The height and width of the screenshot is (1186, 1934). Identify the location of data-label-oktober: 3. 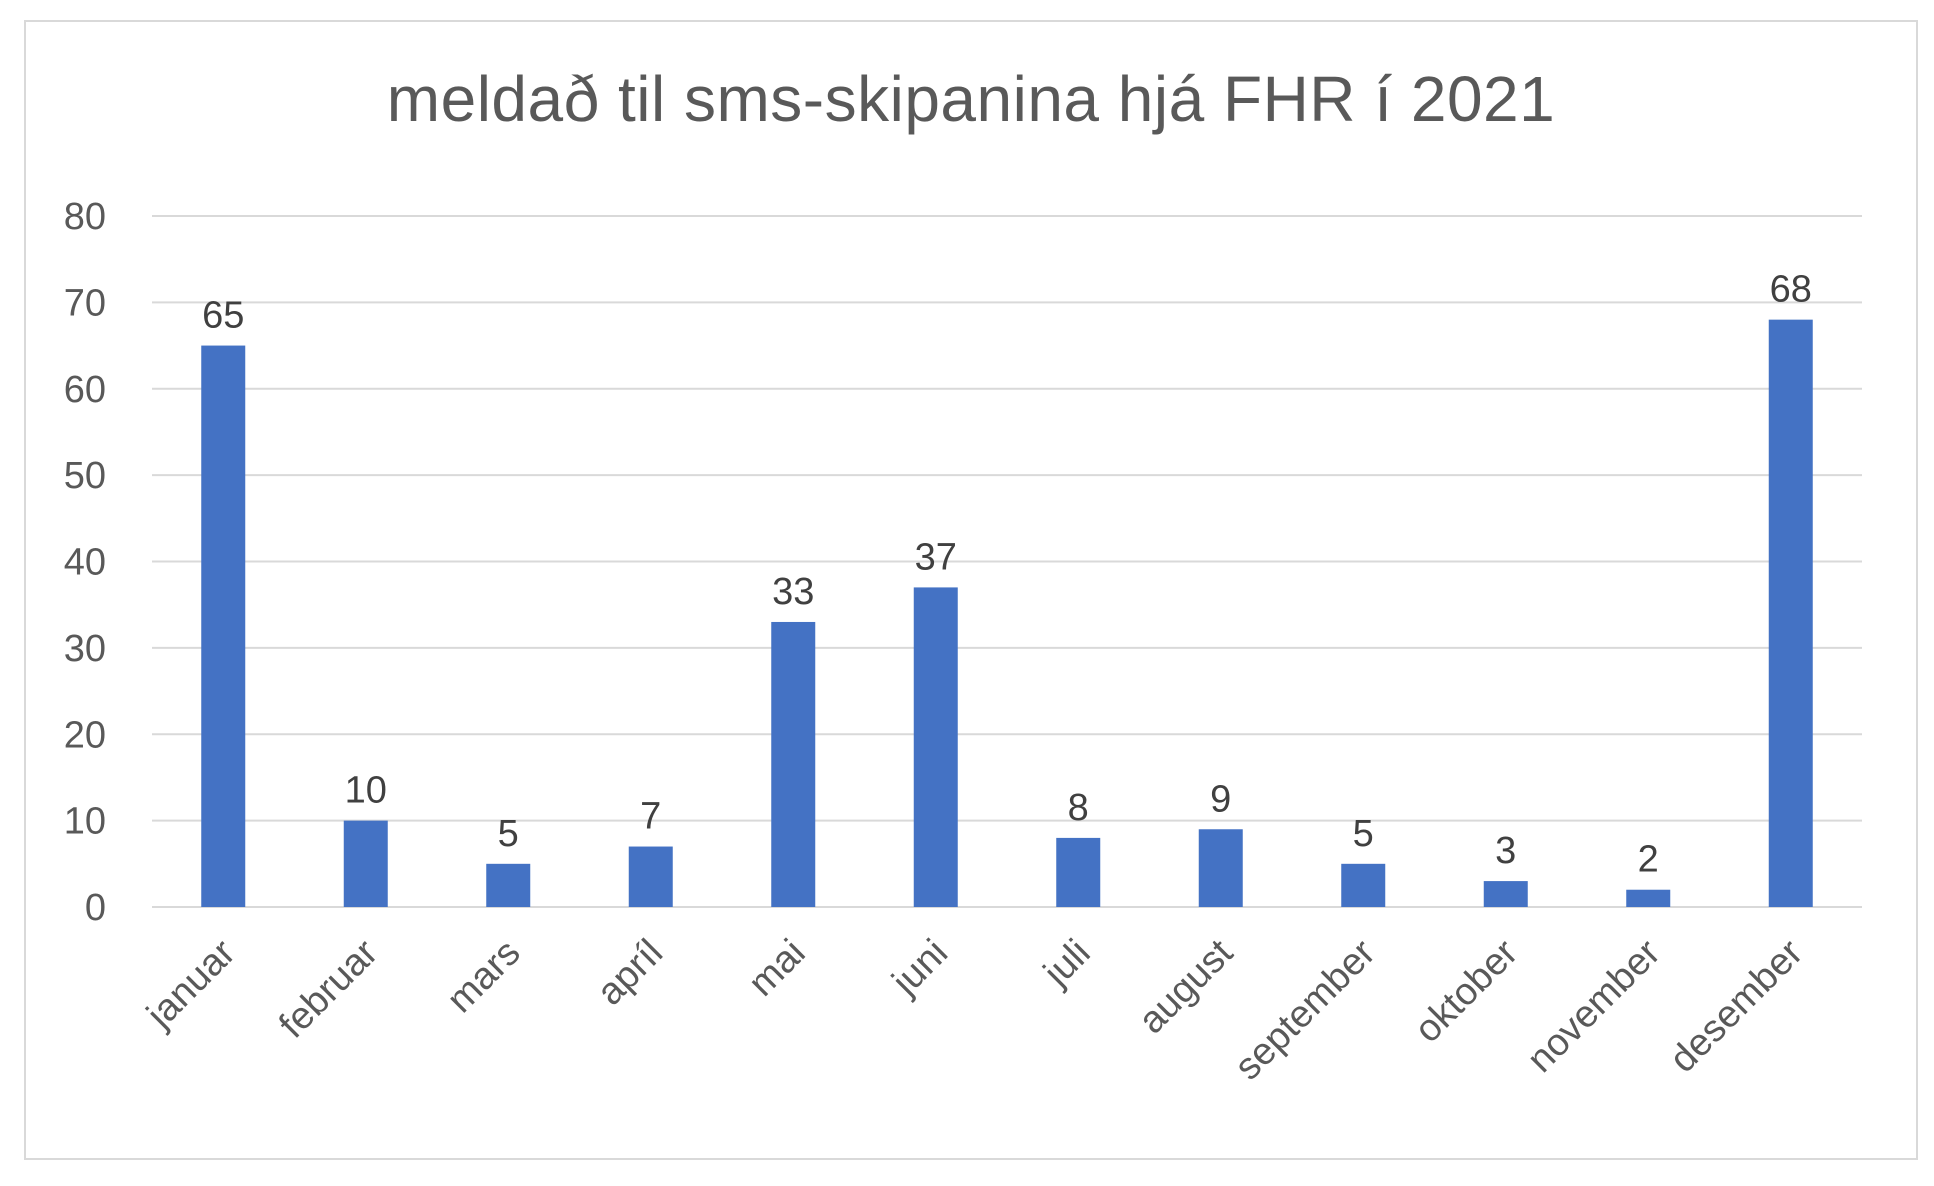
(1505, 851).